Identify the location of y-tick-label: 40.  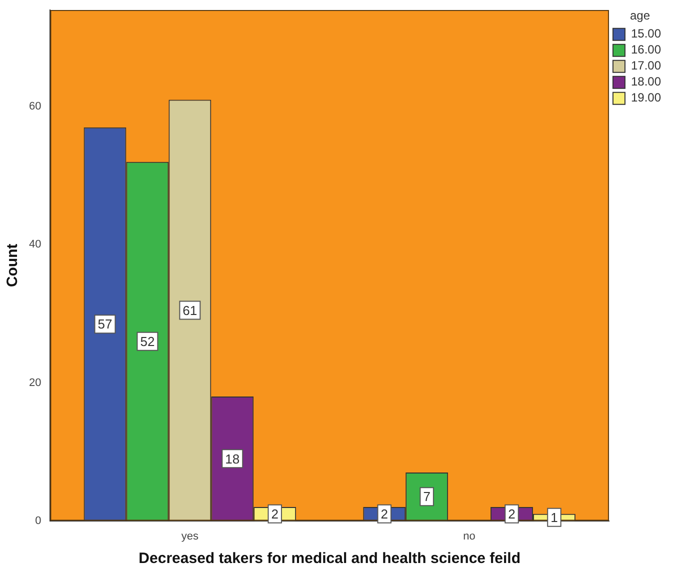
(35, 244).